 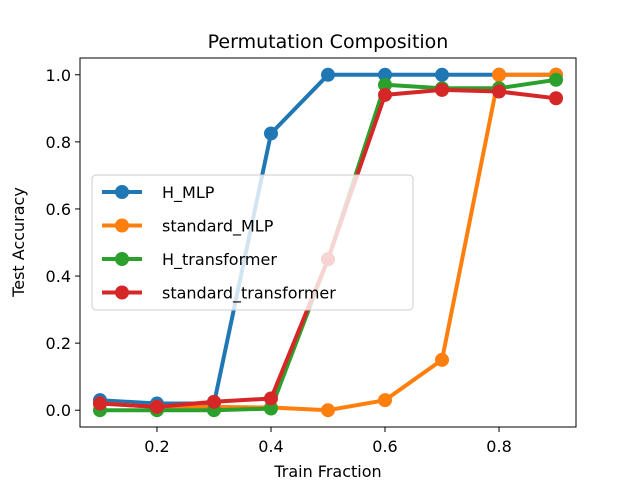 What do you see at coordinates (384, 446) in the screenshot?
I see `x-tick-label: 0.6` at bounding box center [384, 446].